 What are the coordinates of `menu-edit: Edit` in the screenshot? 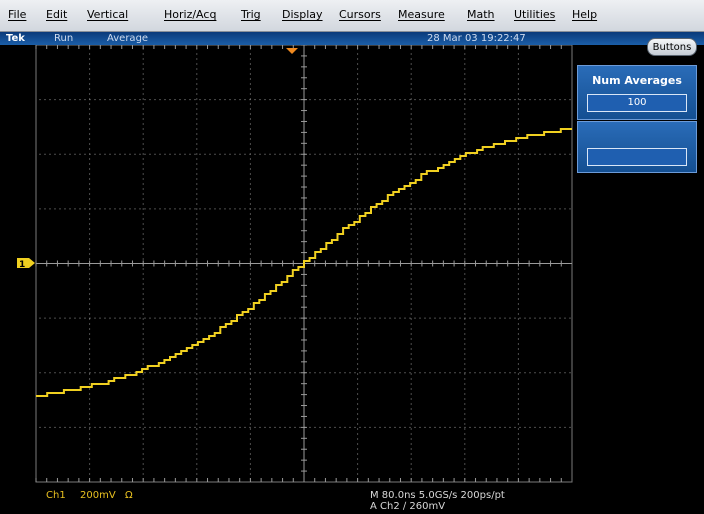 It's located at (57, 14).